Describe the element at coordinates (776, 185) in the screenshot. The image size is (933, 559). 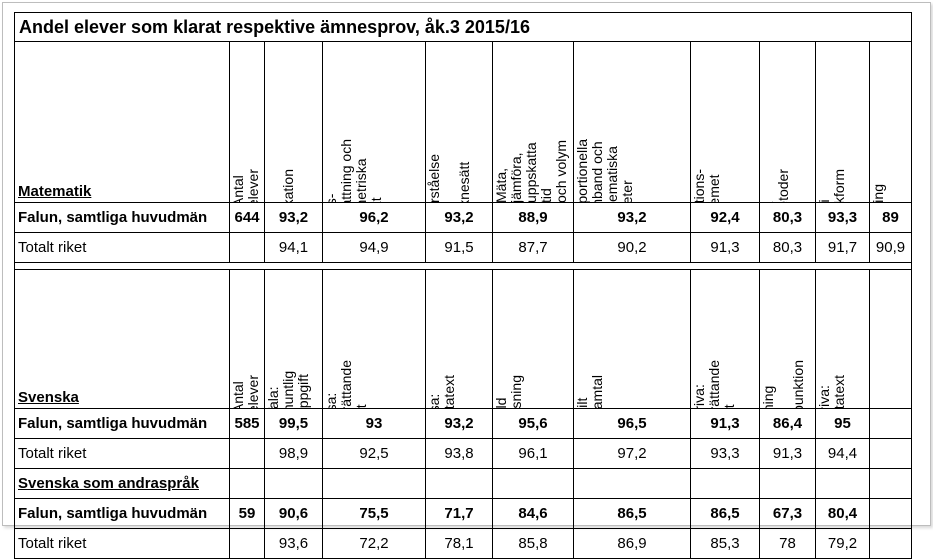
I see `column-header-label: Skriftliga räknemetoder` at that location.